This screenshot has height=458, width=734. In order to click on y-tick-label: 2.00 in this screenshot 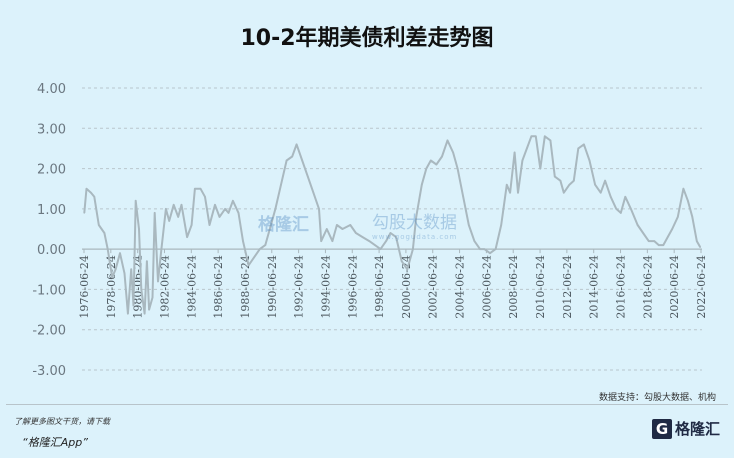, I will do `click(51, 170)`.